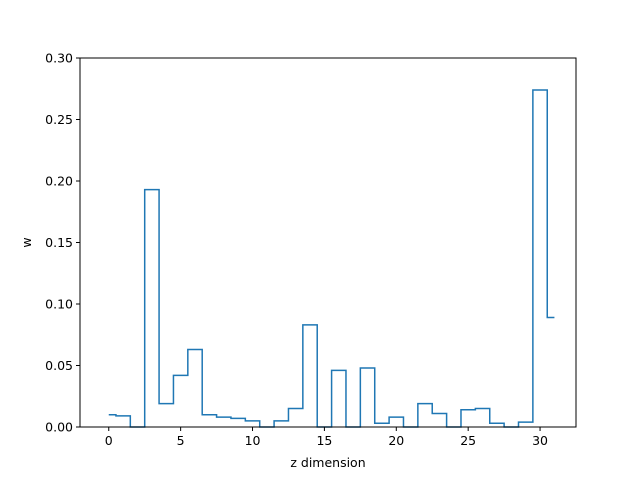 The image size is (640, 480). What do you see at coordinates (327, 462) in the screenshot?
I see `x-axis-label: z dimension` at bounding box center [327, 462].